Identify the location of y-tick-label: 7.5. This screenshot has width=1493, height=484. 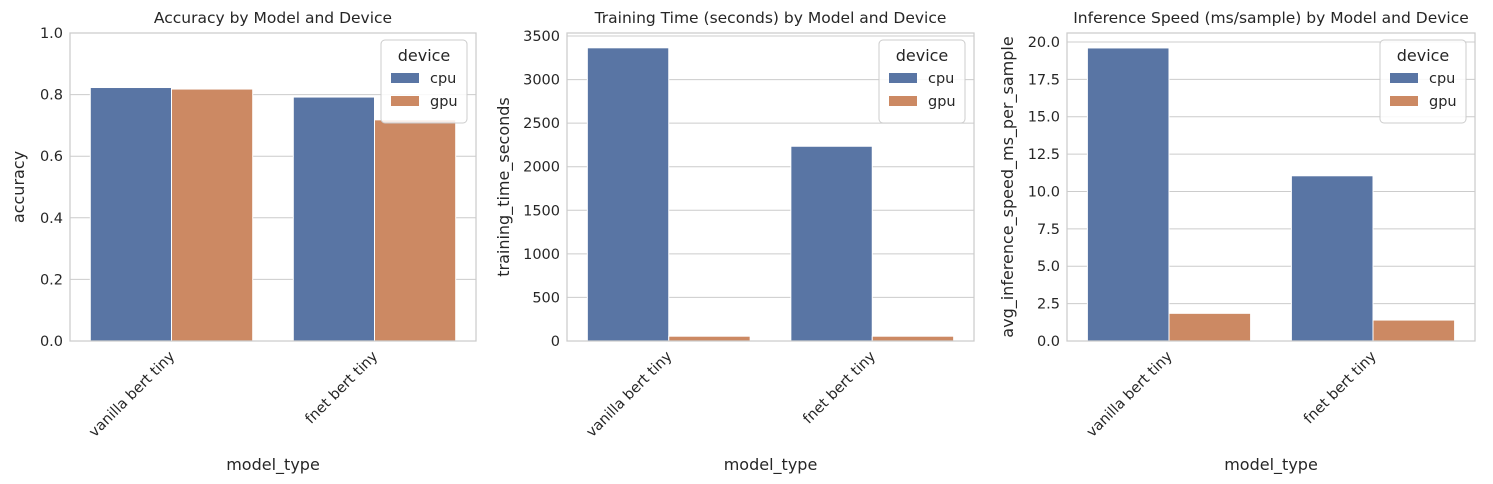
(1048, 230).